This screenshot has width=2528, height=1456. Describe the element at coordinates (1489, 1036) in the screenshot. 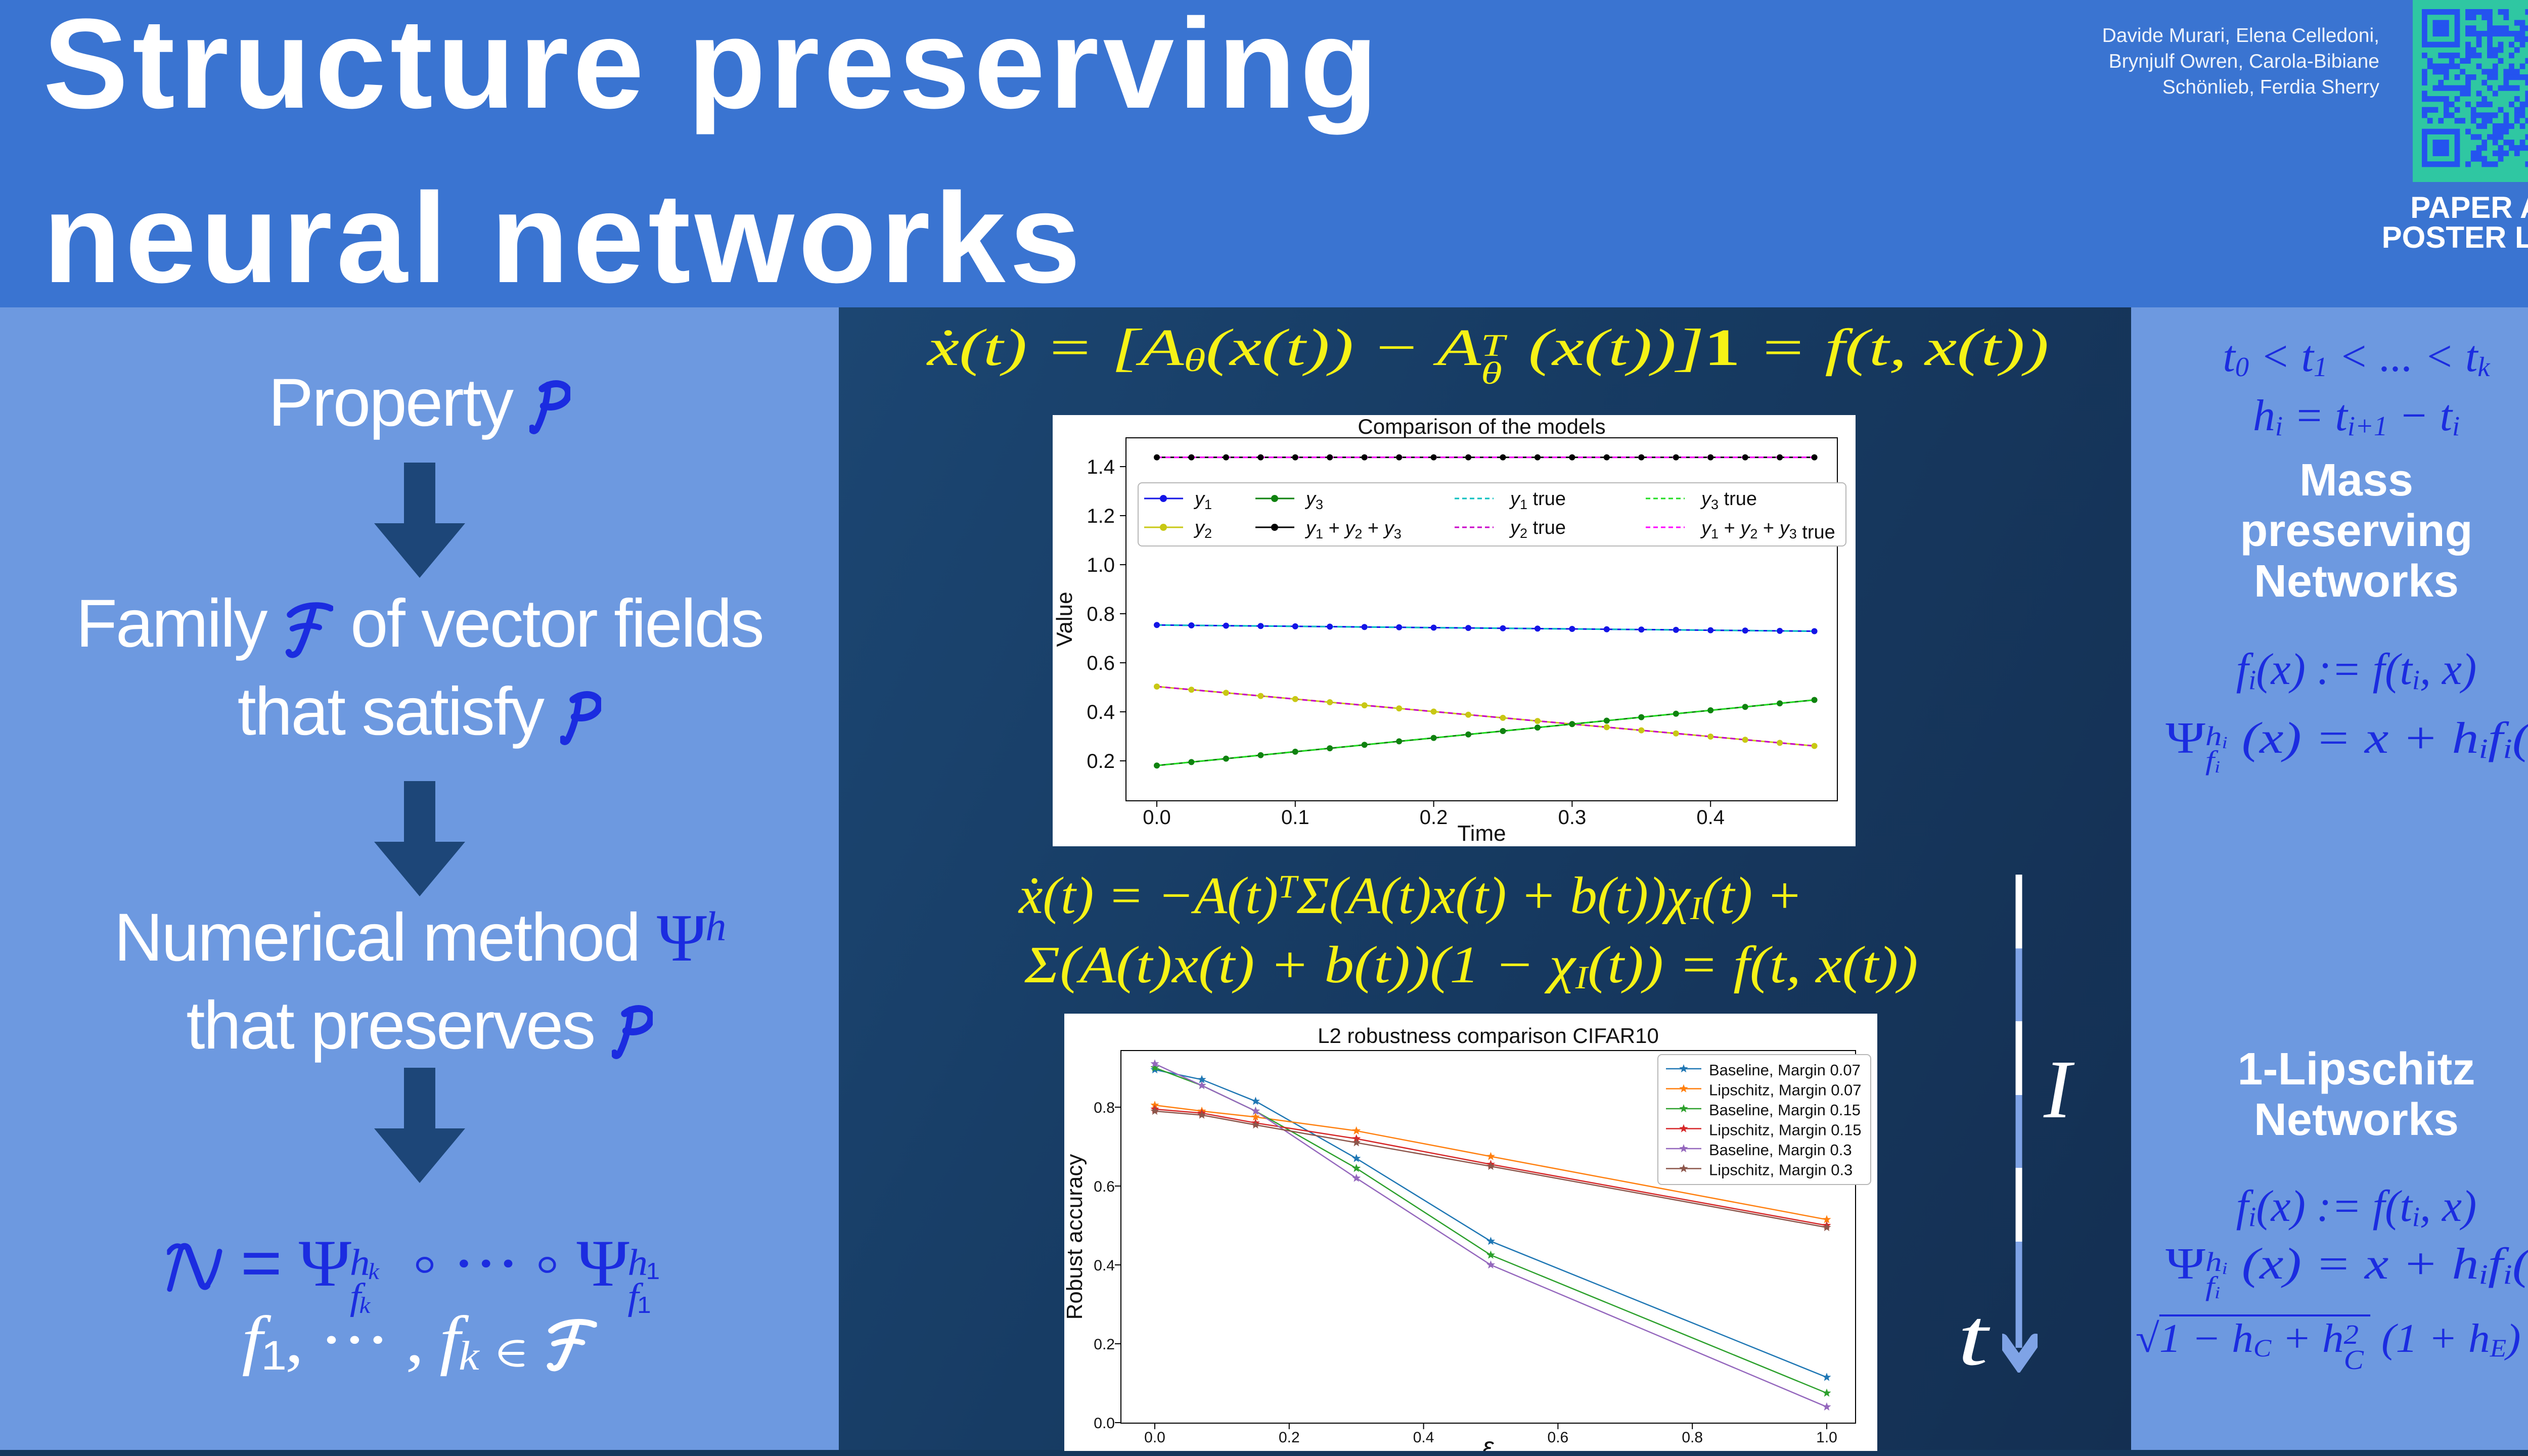

I see `svg-text:L2 robustness comparison CIFAR: L2 robustness comparison CIFAR10` at that location.